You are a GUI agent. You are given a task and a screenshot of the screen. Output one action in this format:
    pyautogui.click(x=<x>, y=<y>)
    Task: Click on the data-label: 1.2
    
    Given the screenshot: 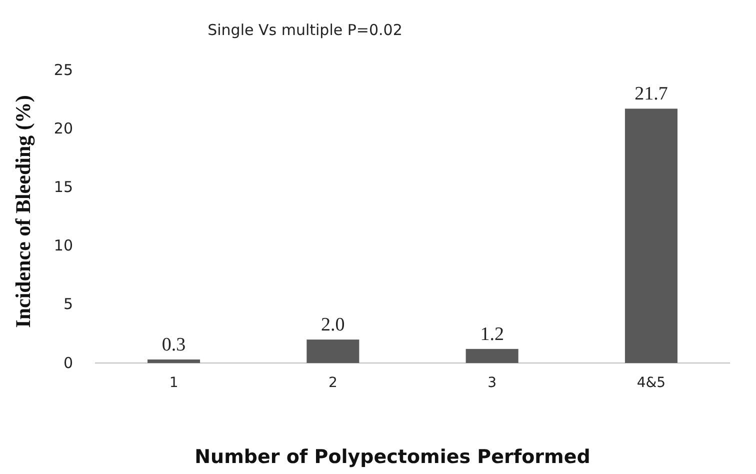 What is the action you would take?
    pyautogui.click(x=492, y=334)
    